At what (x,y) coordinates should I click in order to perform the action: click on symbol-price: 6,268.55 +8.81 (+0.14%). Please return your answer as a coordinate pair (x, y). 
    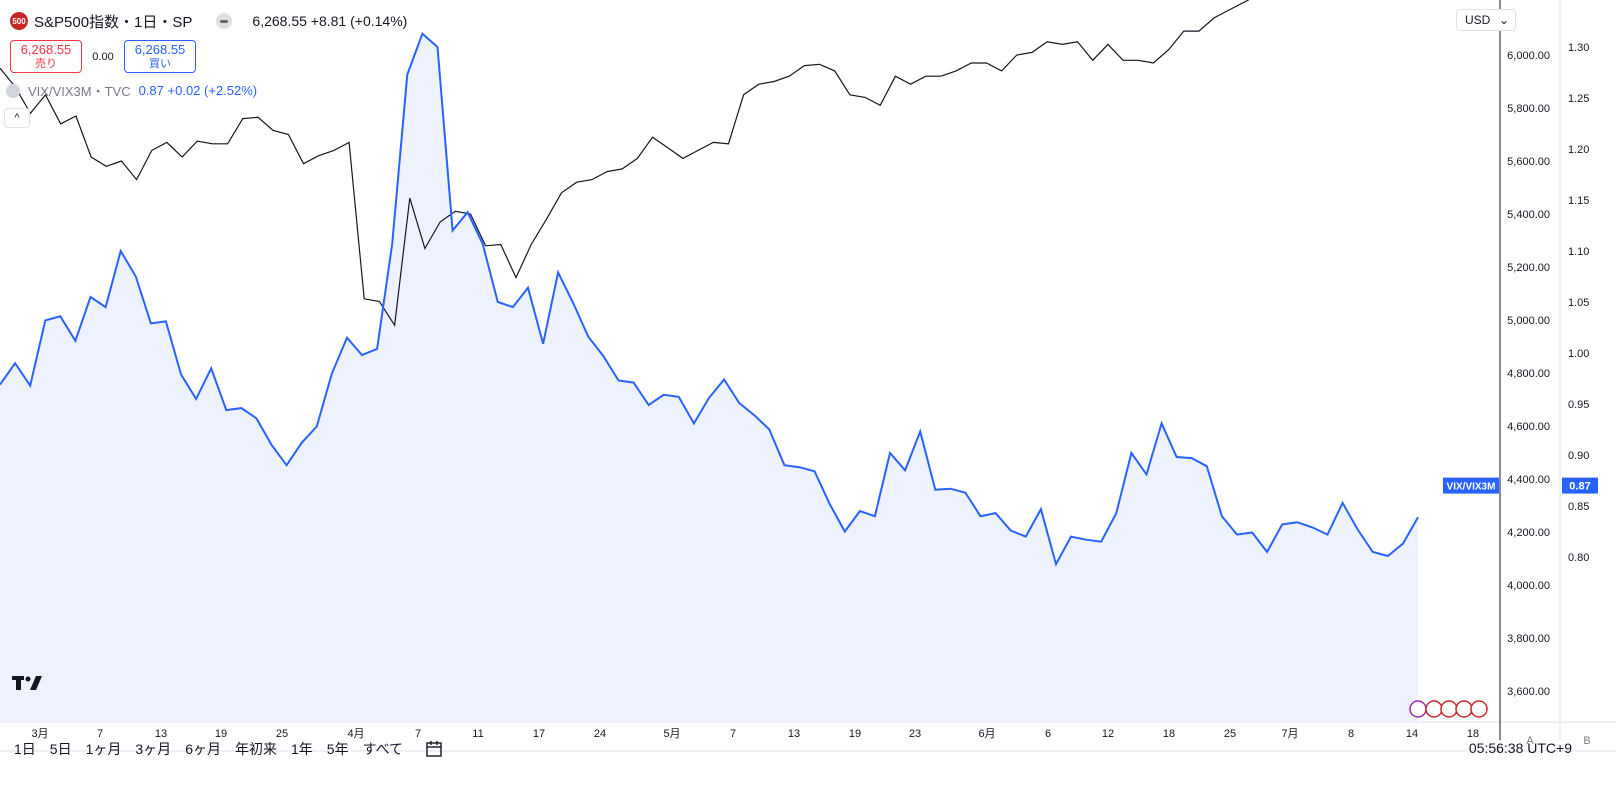
    Looking at the image, I should click on (330, 21).